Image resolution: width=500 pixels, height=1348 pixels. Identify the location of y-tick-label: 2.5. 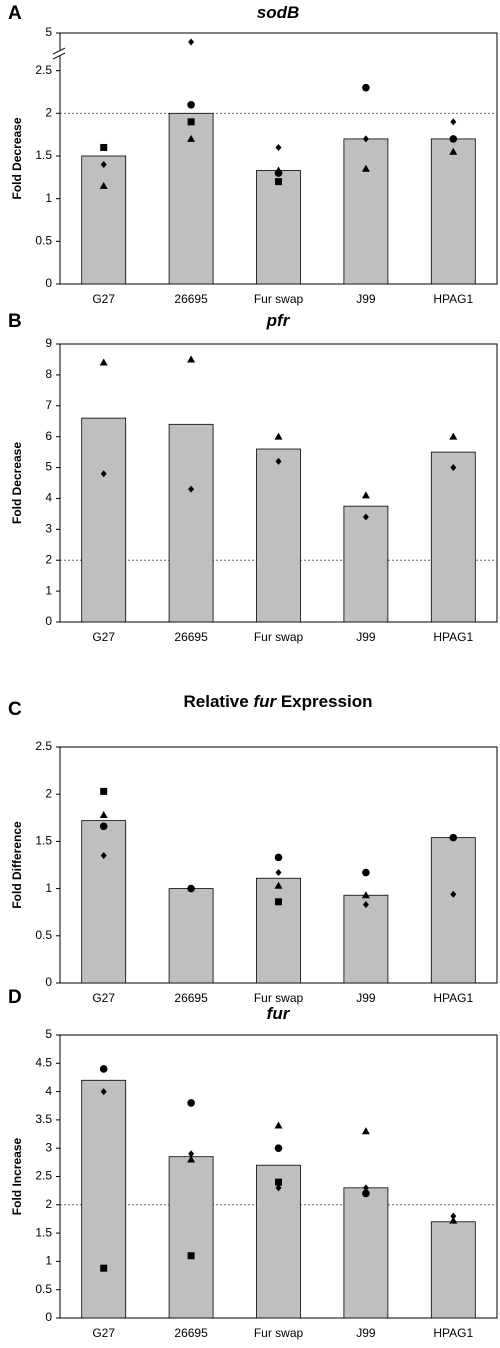
(43, 70).